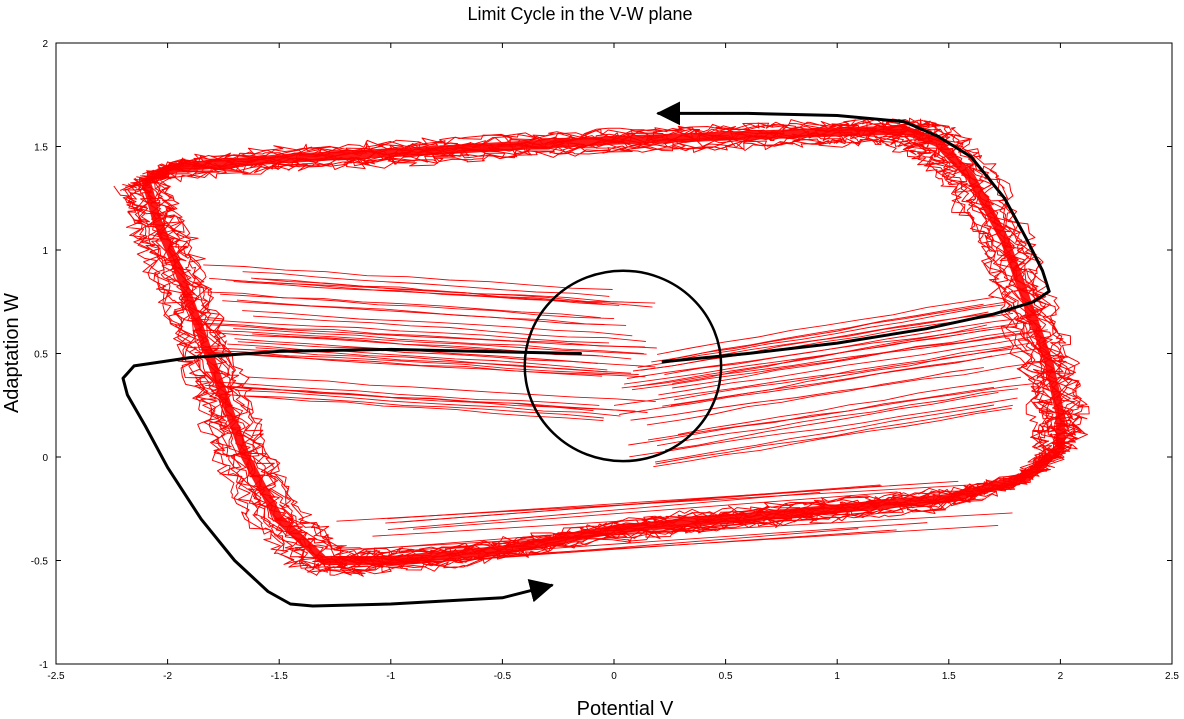  What do you see at coordinates (1061, 676) in the screenshot?
I see `x-tick-label: 2` at bounding box center [1061, 676].